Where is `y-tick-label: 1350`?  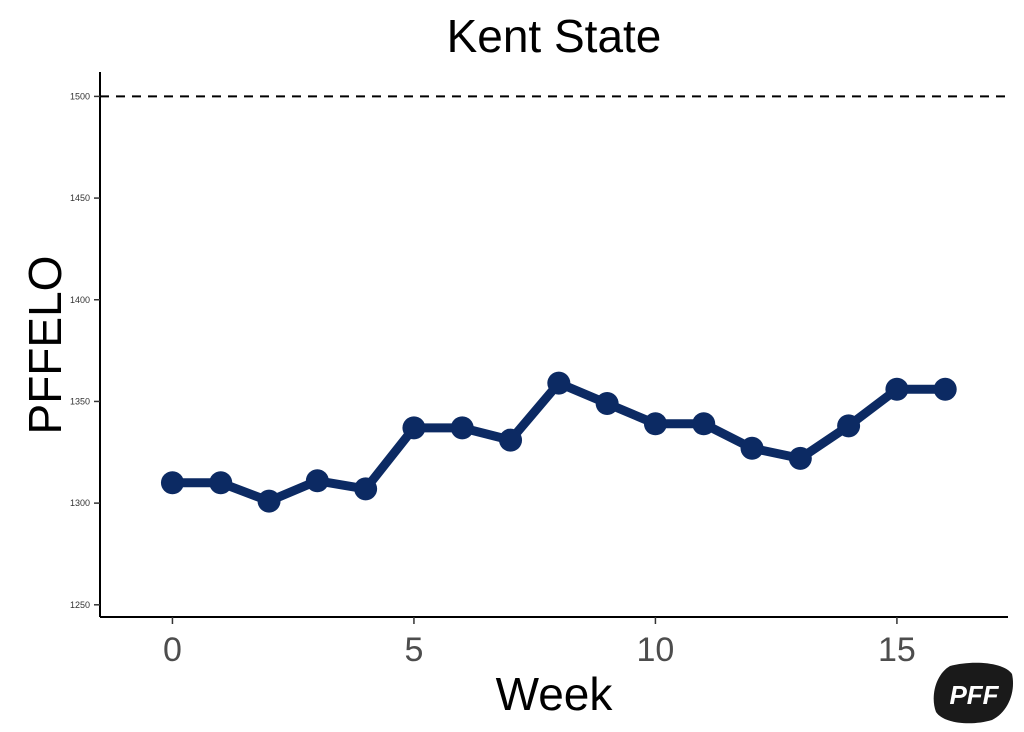
y-tick-label: 1350 is located at coordinates (80, 401).